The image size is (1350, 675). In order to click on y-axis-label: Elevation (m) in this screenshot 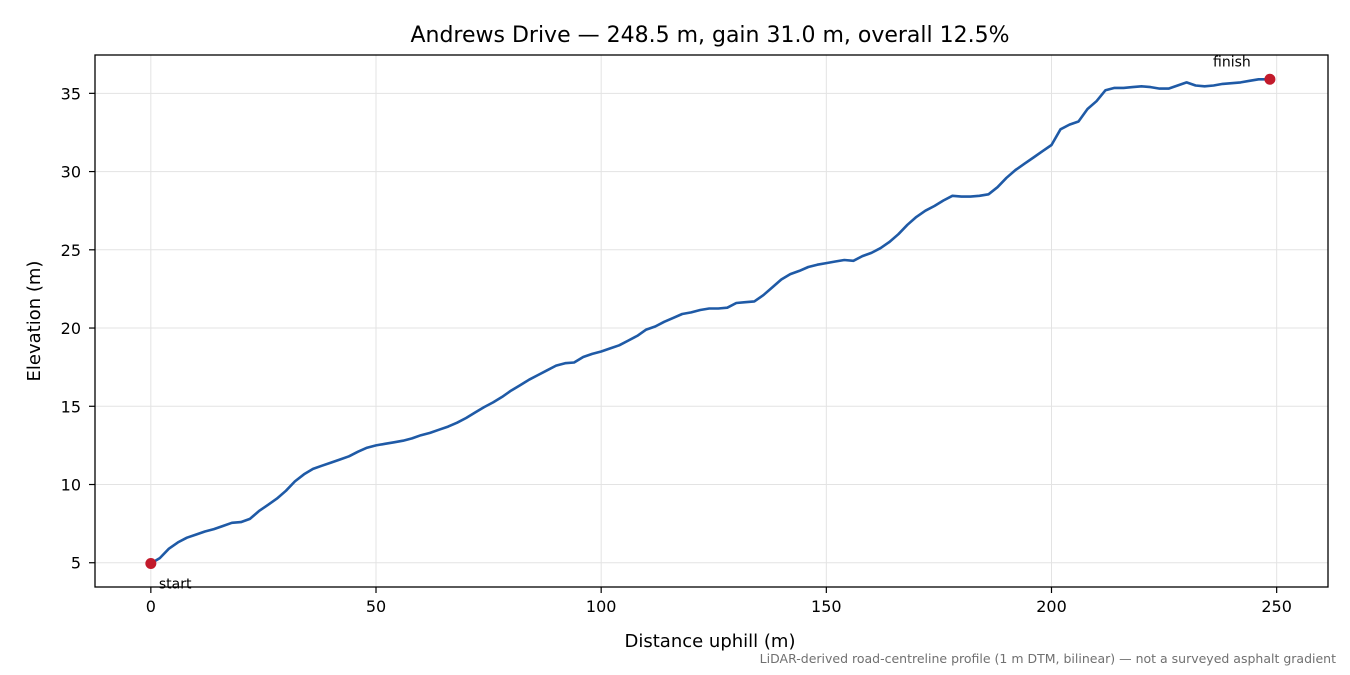, I will do `click(34, 321)`.